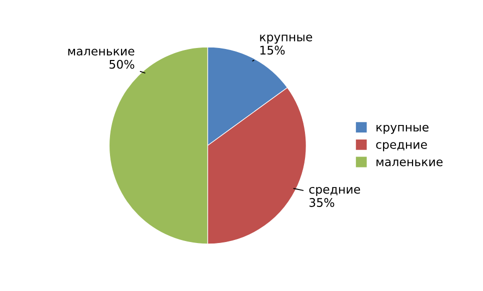 This screenshot has width=483, height=291. Describe the element at coordinates (122, 64) in the screenshot. I see `data-label: 50%` at that location.